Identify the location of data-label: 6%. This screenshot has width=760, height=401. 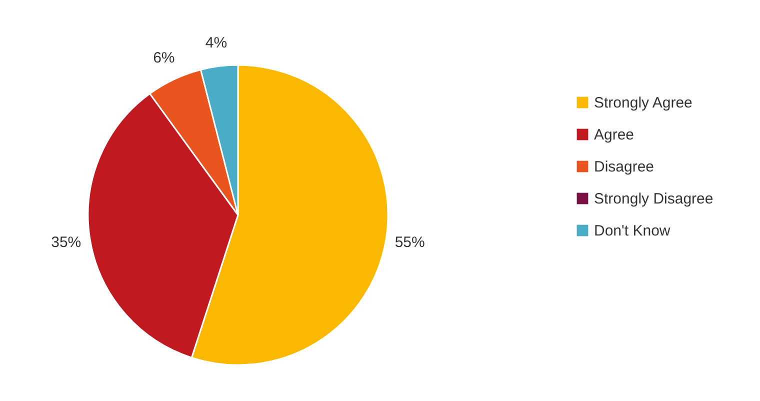
(164, 58).